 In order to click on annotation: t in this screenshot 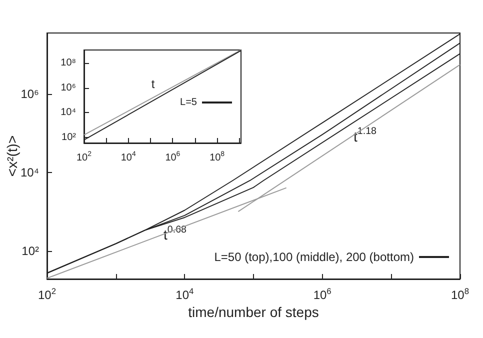, I will do `click(153, 83)`.